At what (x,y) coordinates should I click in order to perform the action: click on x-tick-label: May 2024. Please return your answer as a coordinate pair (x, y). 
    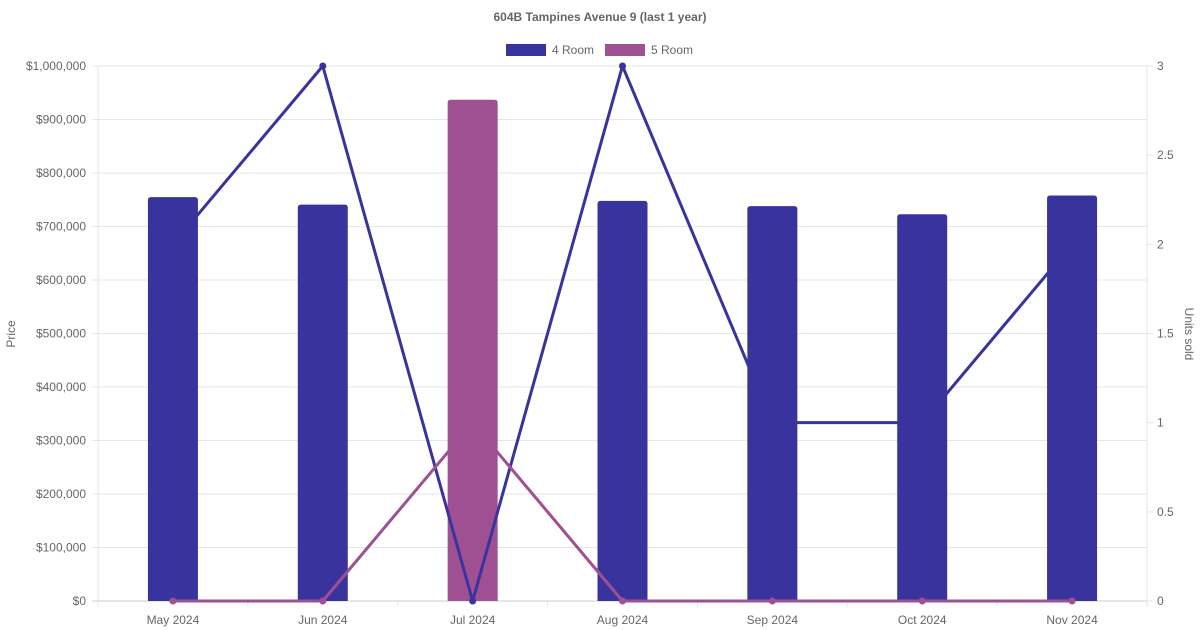
    Looking at the image, I should click on (173, 620).